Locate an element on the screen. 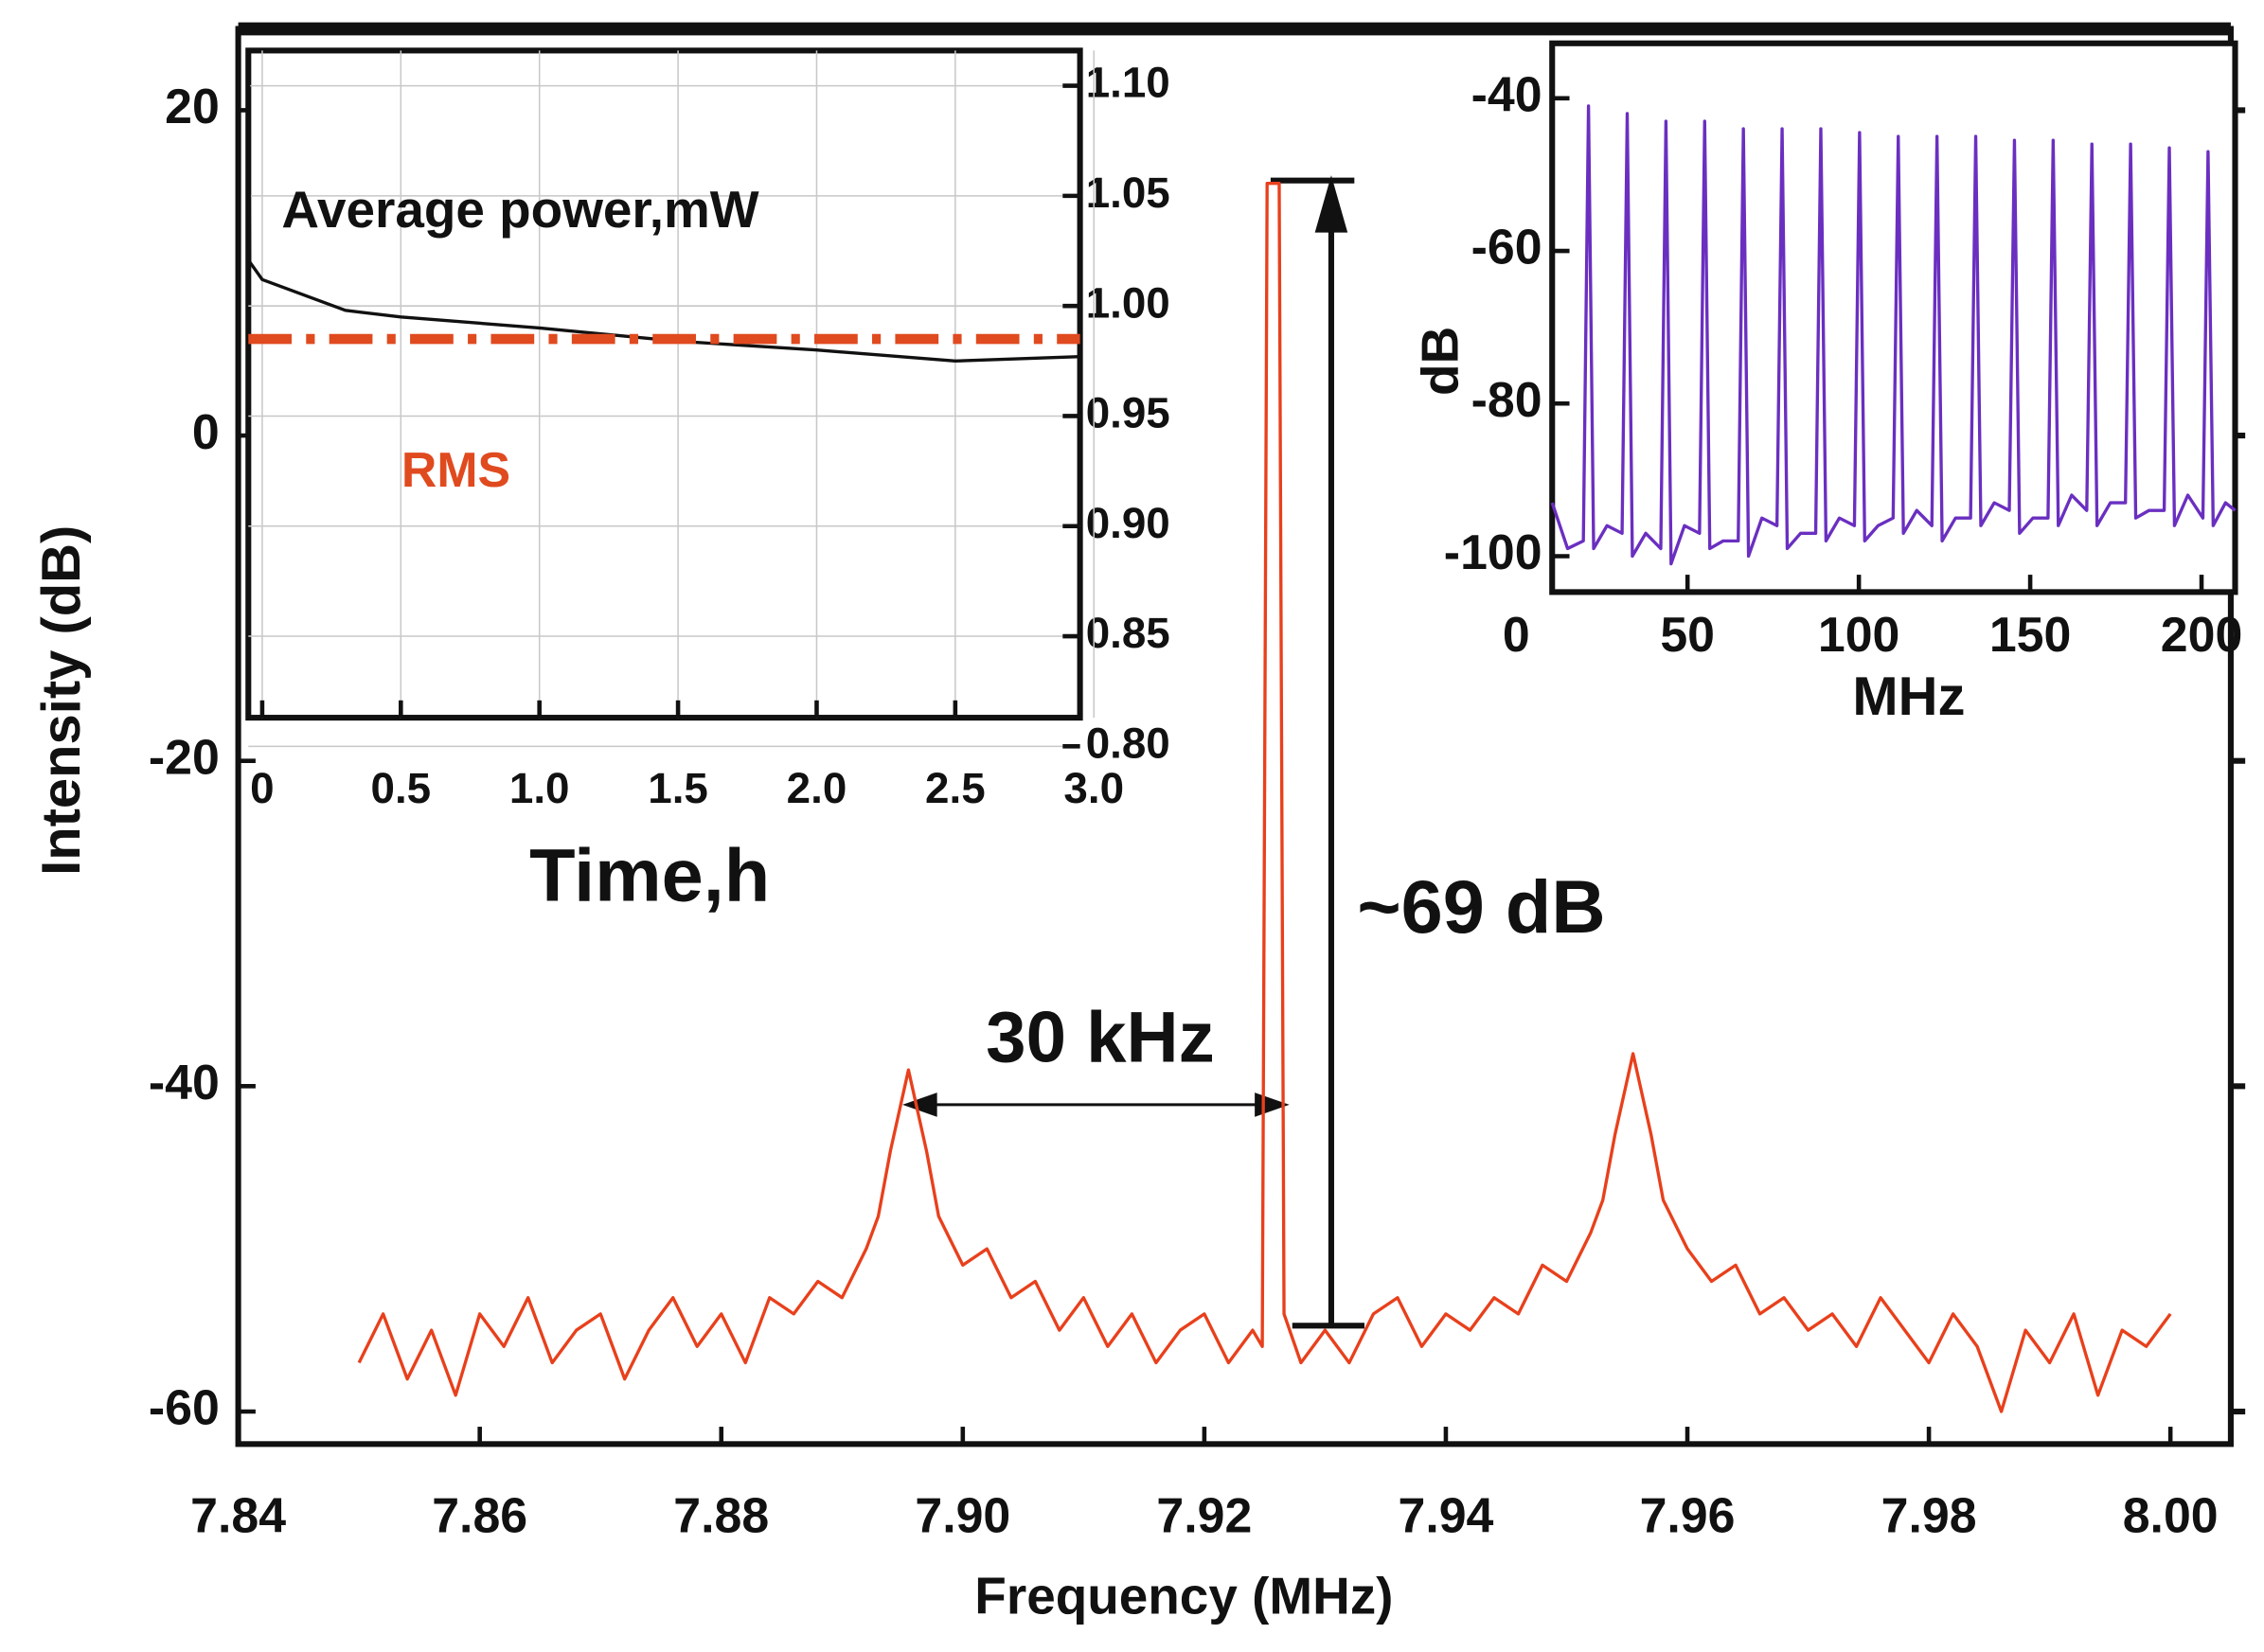 The width and height of the screenshot is (2264, 1652). x-tick-label: 150 is located at coordinates (2030, 634).